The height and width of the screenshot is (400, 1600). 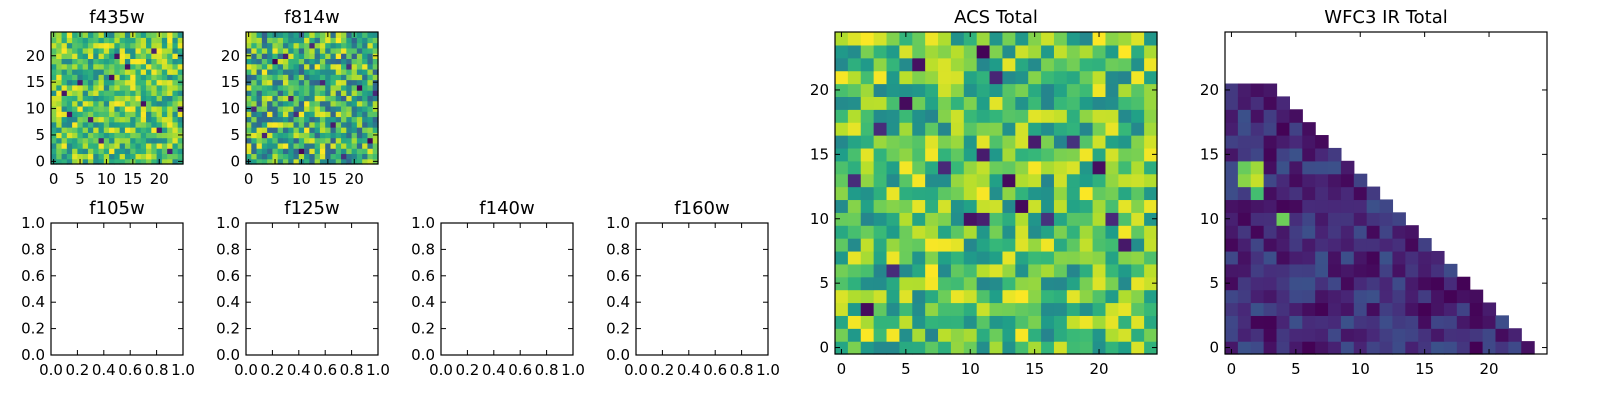 I want to click on panel-title: ACS Total, so click(x=996, y=17).